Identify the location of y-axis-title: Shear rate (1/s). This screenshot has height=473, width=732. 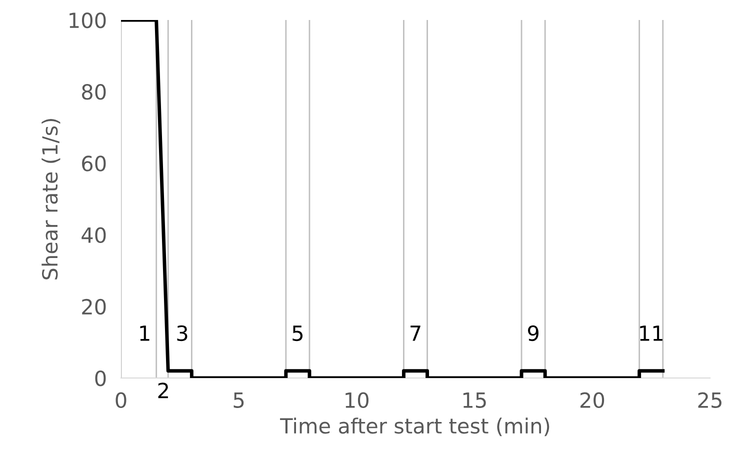
(51, 199).